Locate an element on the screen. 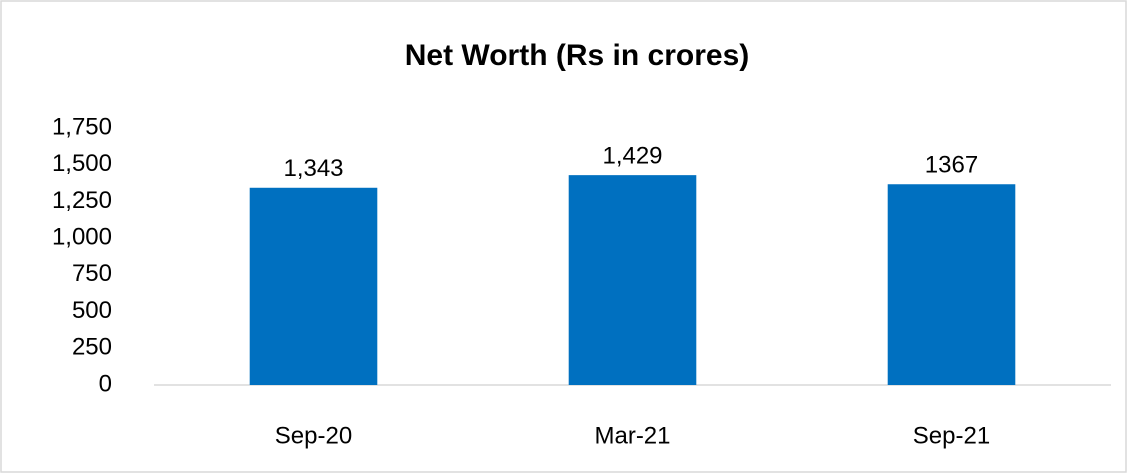  y-tick-label: 0 is located at coordinates (105, 383).